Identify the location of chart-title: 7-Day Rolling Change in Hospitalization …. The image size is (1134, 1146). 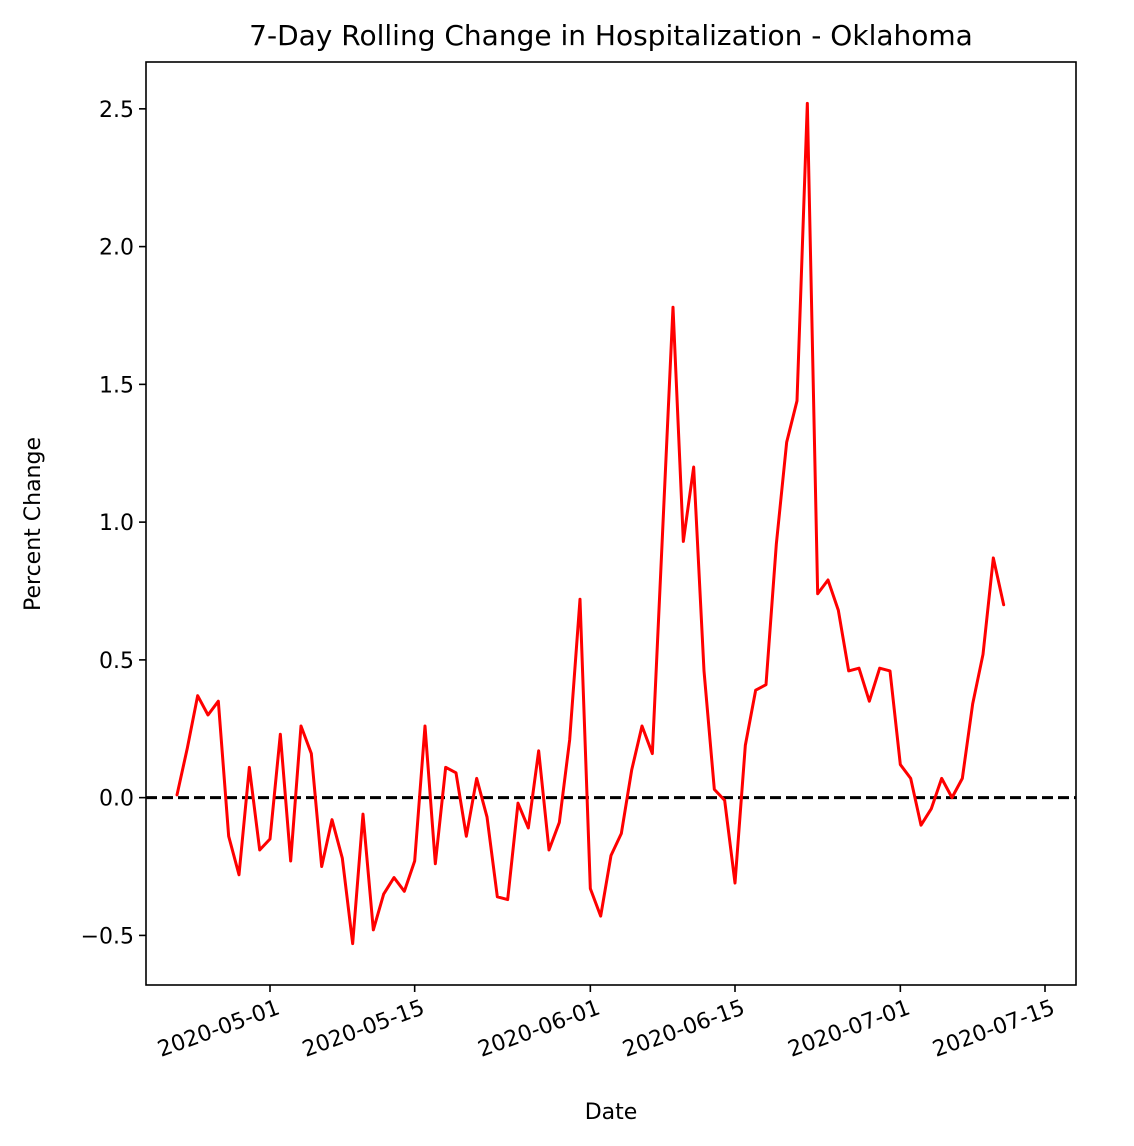
(611, 35).